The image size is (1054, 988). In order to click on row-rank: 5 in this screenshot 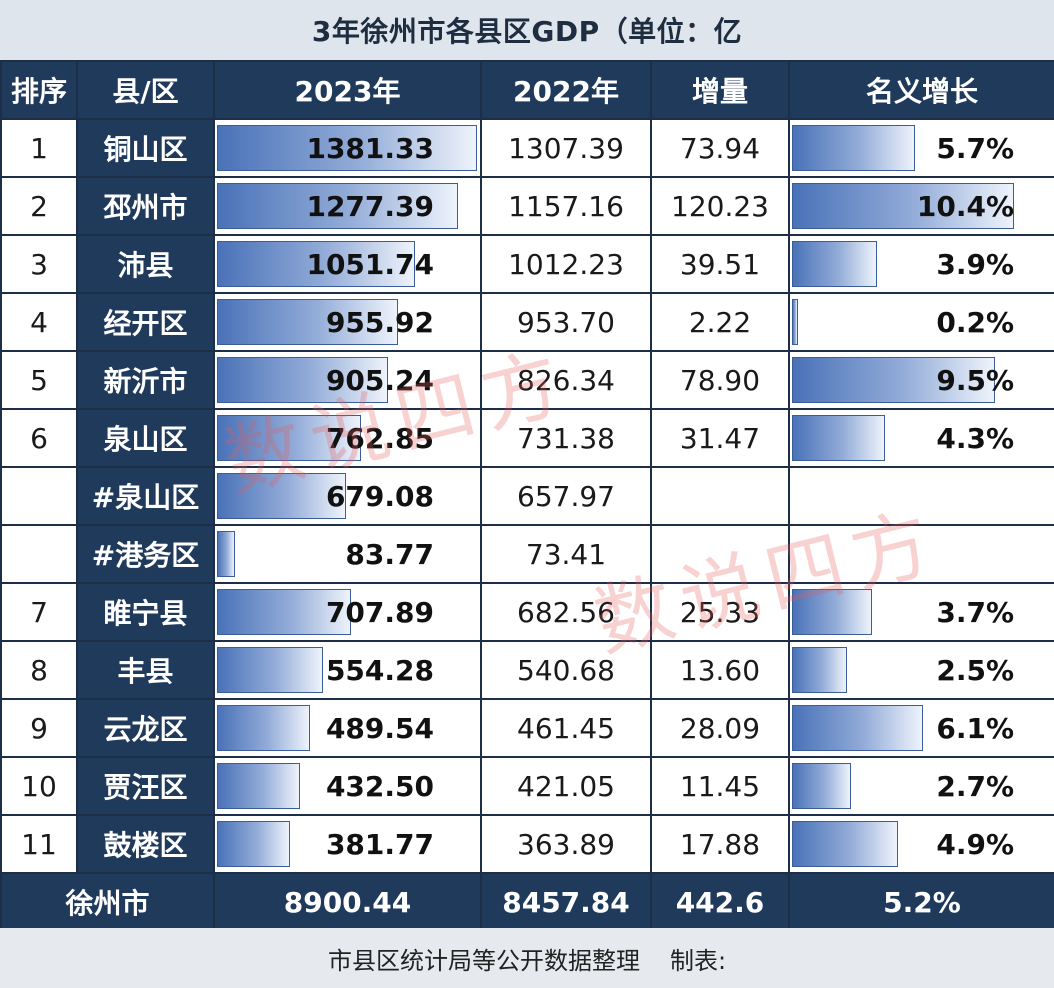, I will do `click(39, 380)`.